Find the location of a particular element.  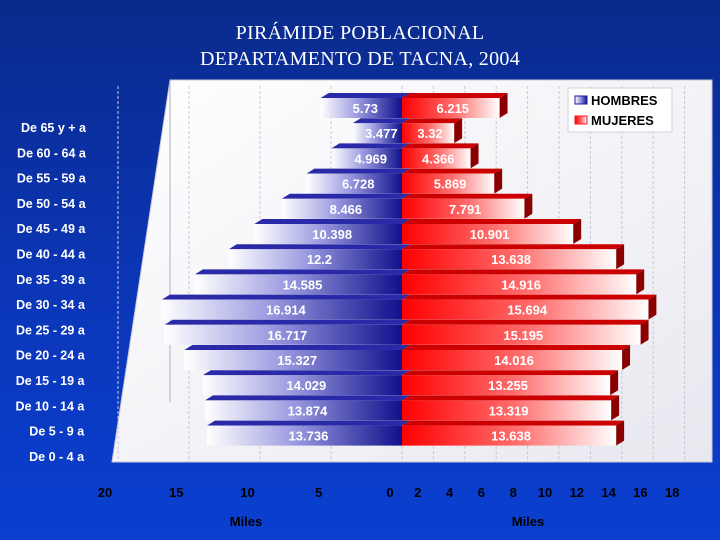

data-label-men: 14.585 is located at coordinates (303, 284).